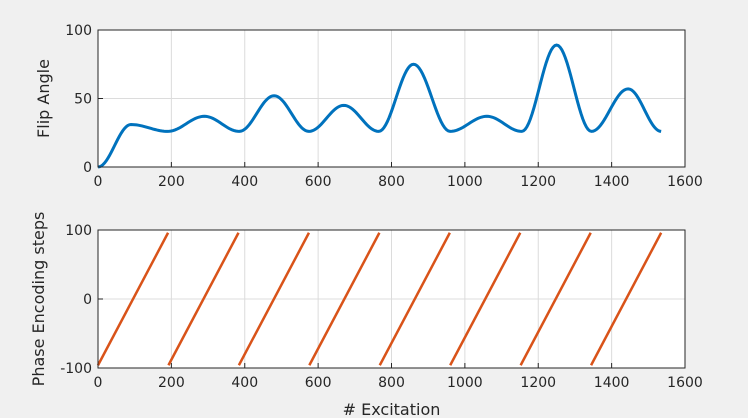 This screenshot has height=418, width=748. What do you see at coordinates (43, 98) in the screenshot?
I see `y-axis-label: Flip Angle` at bounding box center [43, 98].